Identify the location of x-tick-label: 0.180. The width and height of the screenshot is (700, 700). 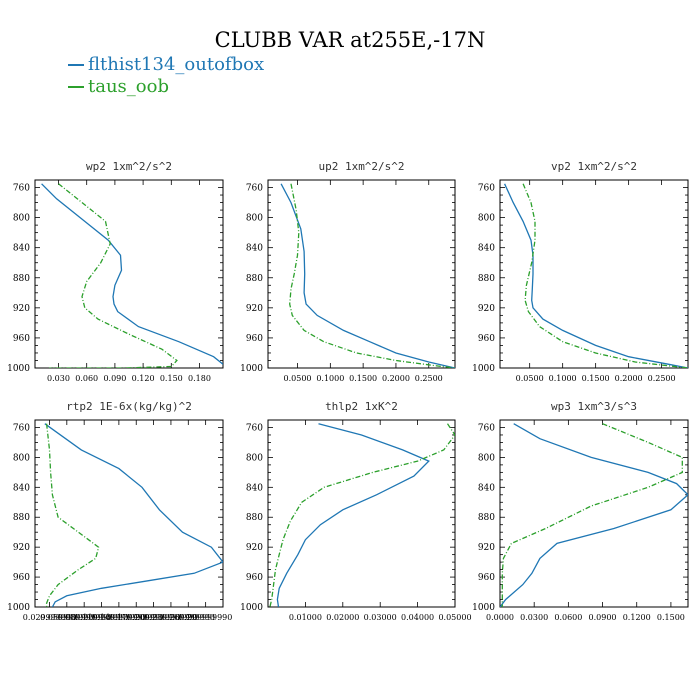
(199, 378).